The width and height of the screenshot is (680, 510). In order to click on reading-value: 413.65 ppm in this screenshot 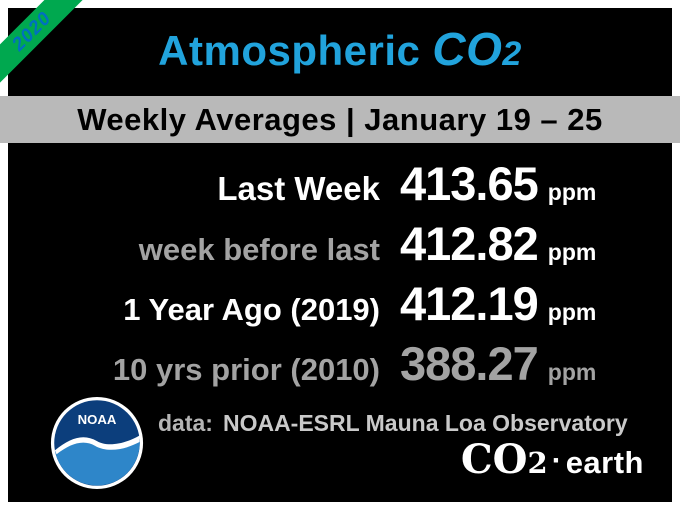, I will do `click(498, 183)`.